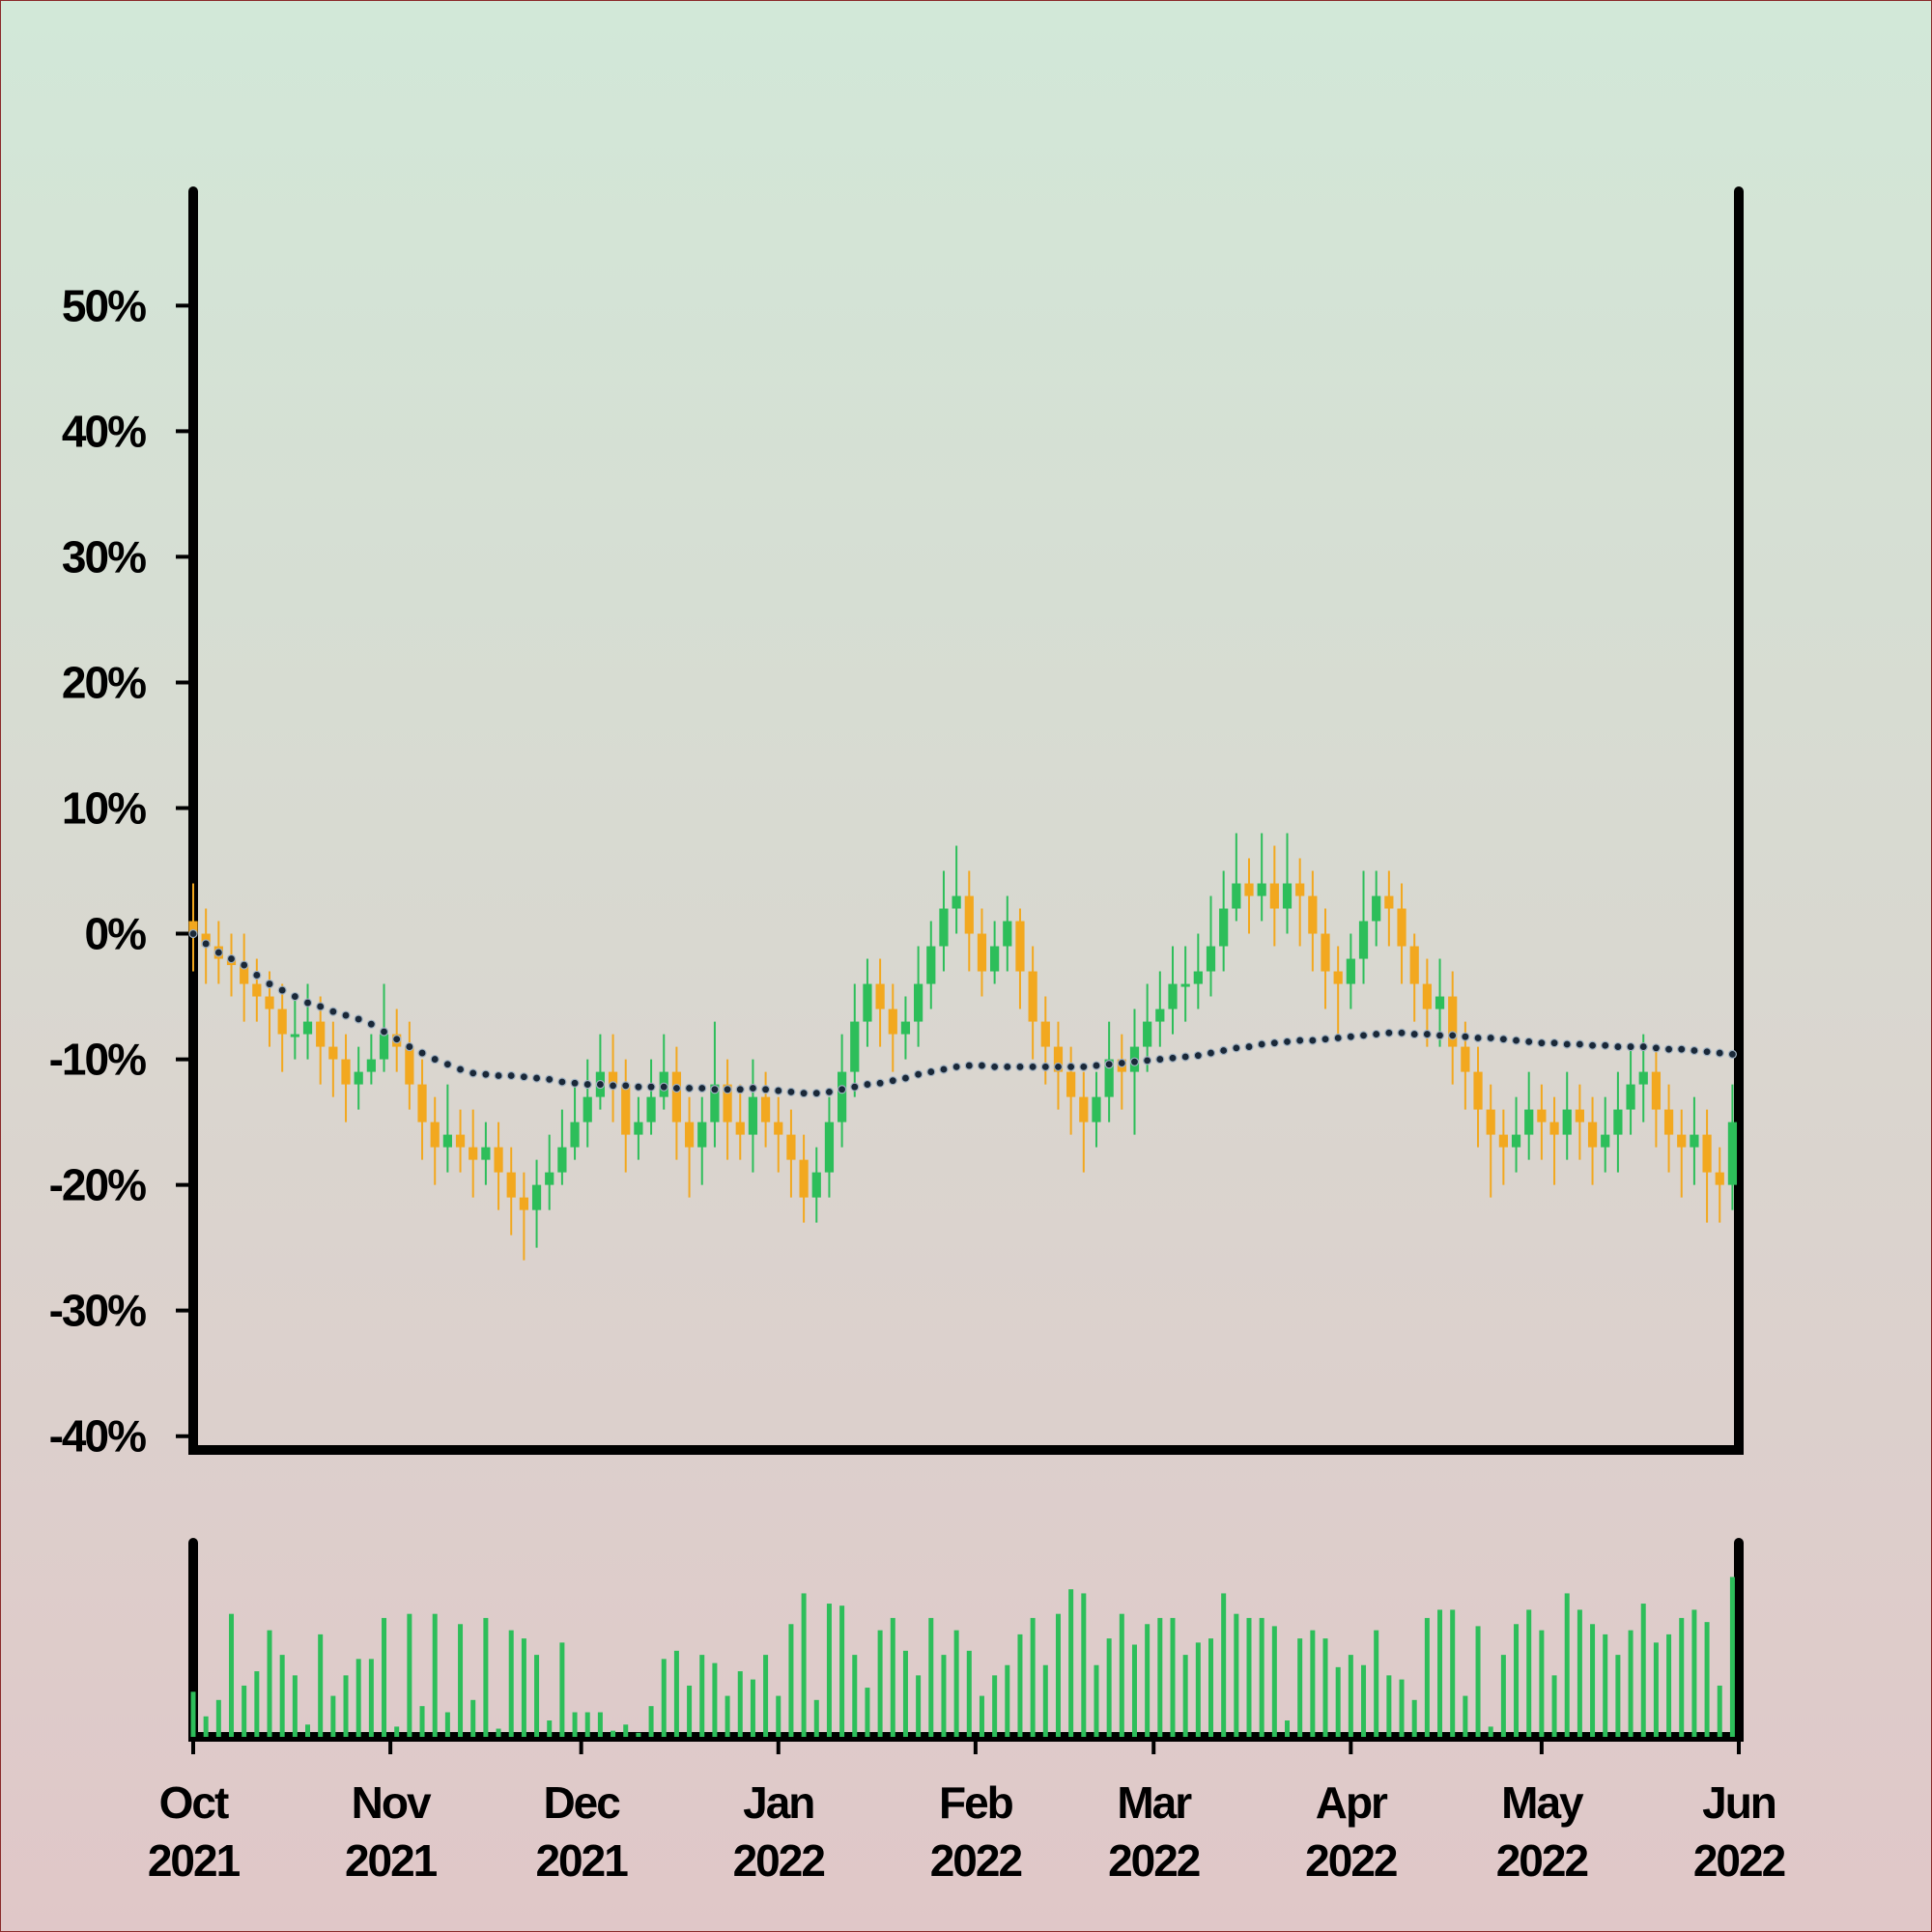 The height and width of the screenshot is (1932, 1932). What do you see at coordinates (104, 305) in the screenshot?
I see `y-tick-label: 50%` at bounding box center [104, 305].